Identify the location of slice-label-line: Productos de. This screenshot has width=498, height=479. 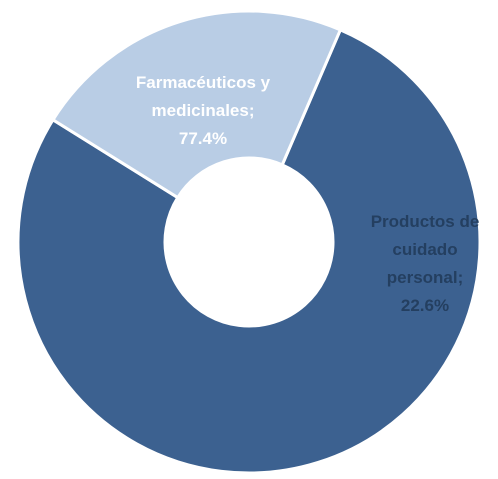
(425, 221).